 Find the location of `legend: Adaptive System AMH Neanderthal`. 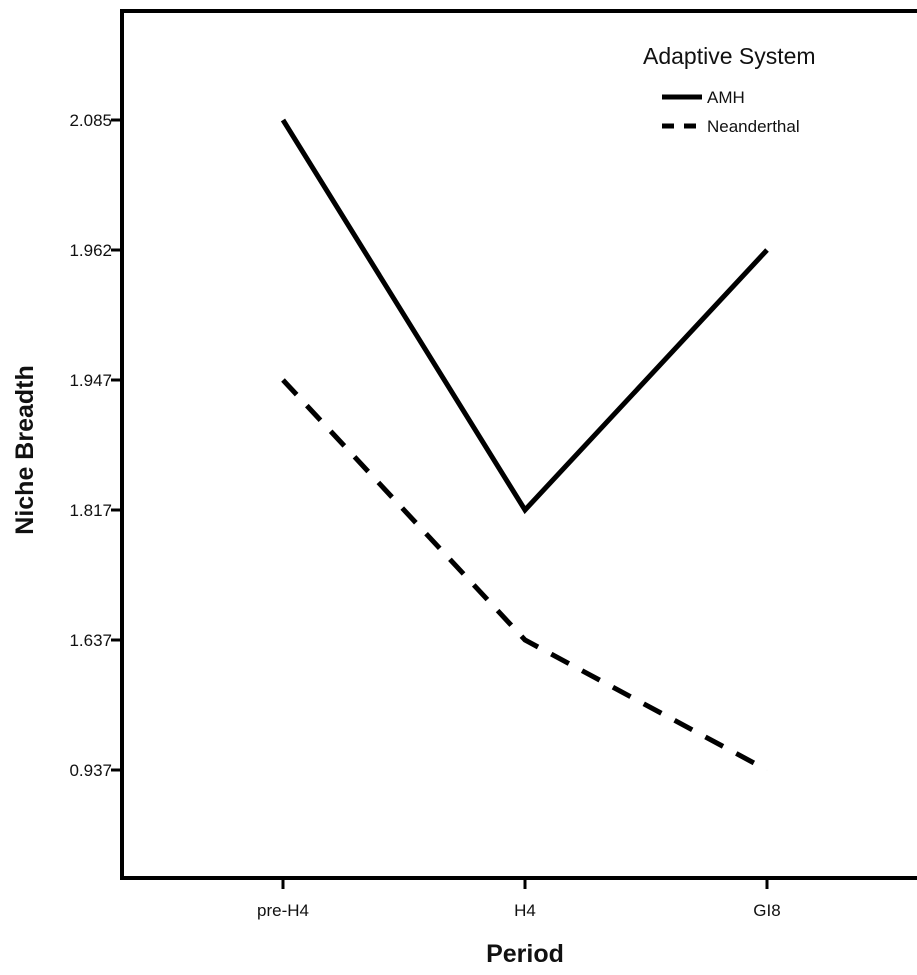

legend: Adaptive System AMH Neanderthal is located at coordinates (729, 89).